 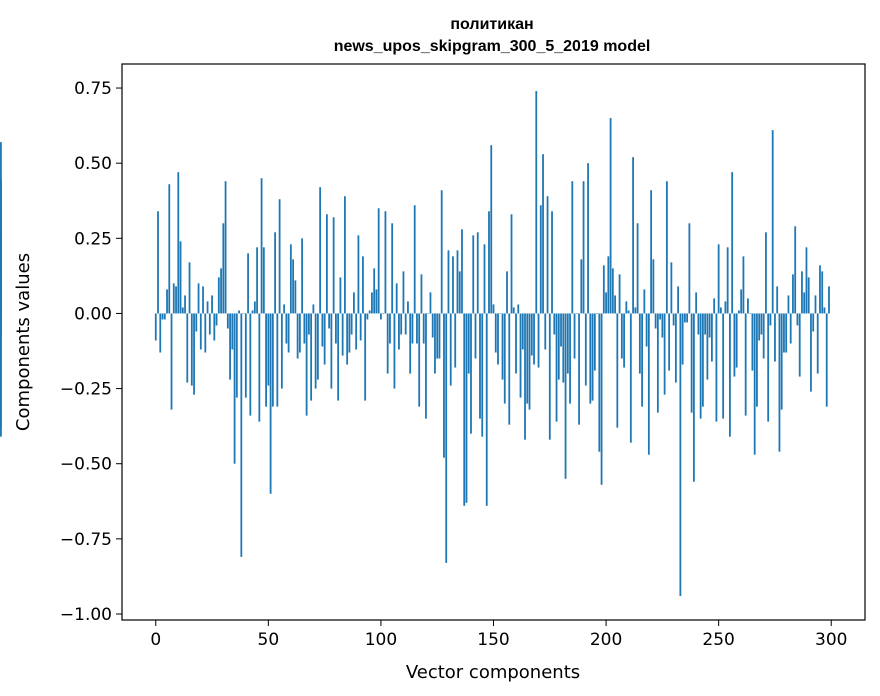 I want to click on y-tick-label-5: −0.50, so click(x=86, y=465).